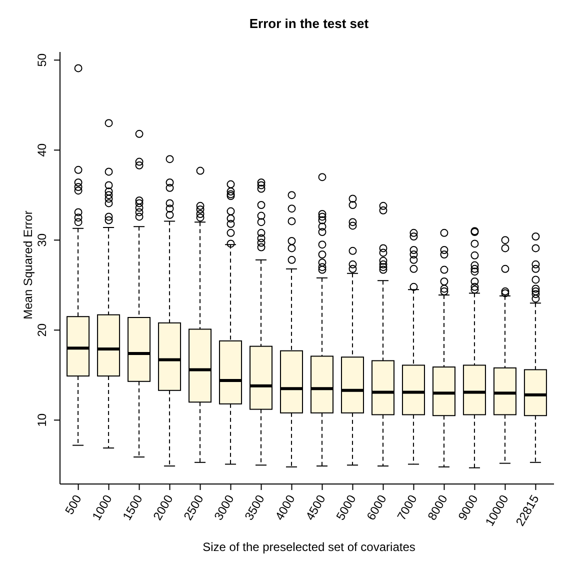 The width and height of the screenshot is (566, 570). What do you see at coordinates (42, 150) in the screenshot?
I see `y-tick-label: 40` at bounding box center [42, 150].